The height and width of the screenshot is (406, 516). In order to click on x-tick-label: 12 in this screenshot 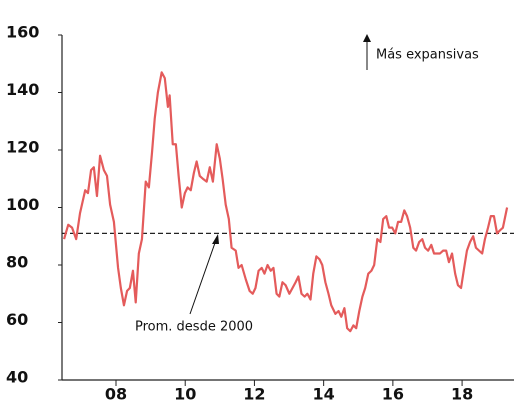, I will do `click(254, 394)`.